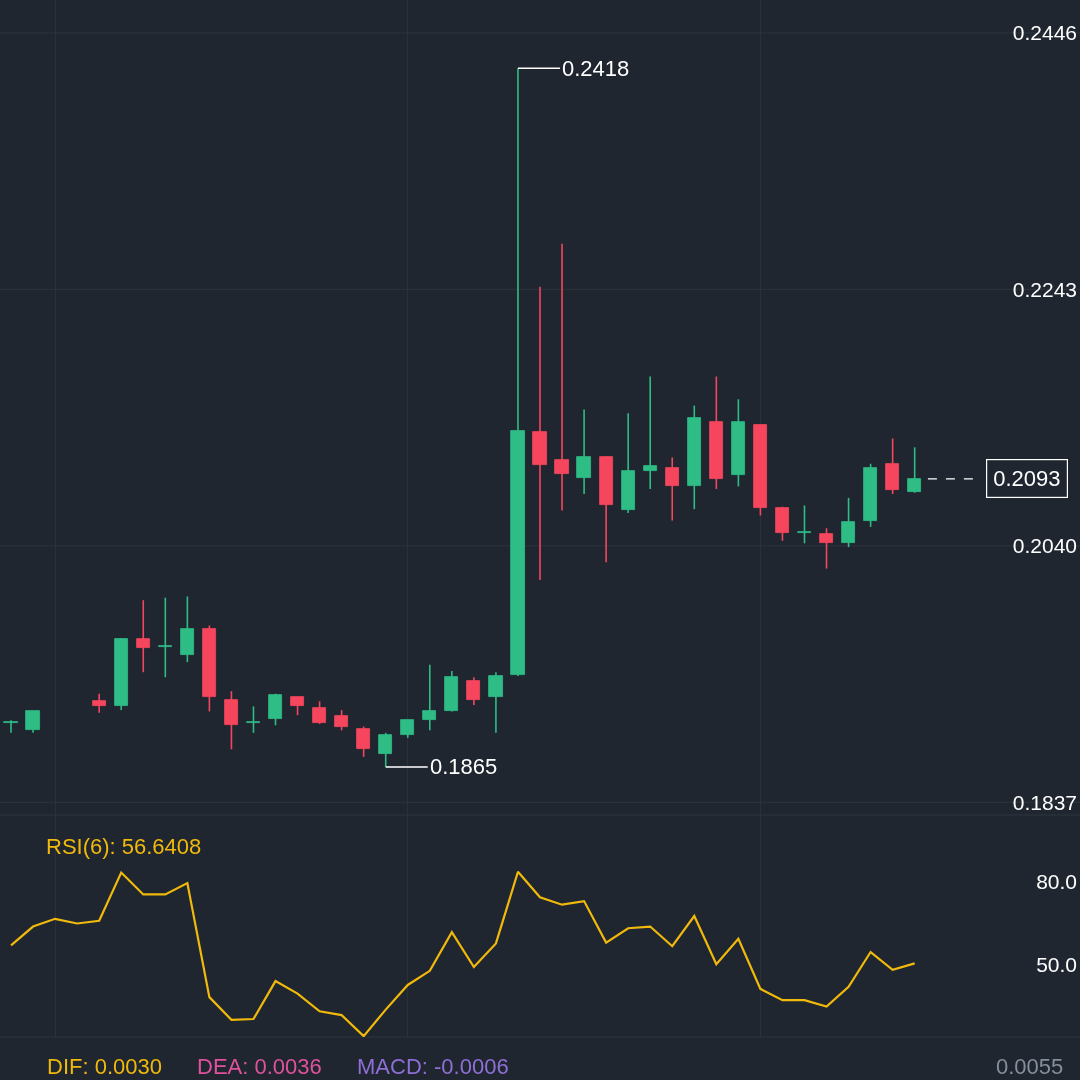 This screenshot has height=1080, width=1080. Describe the element at coordinates (462, 953) in the screenshot. I see `line-series` at that location.